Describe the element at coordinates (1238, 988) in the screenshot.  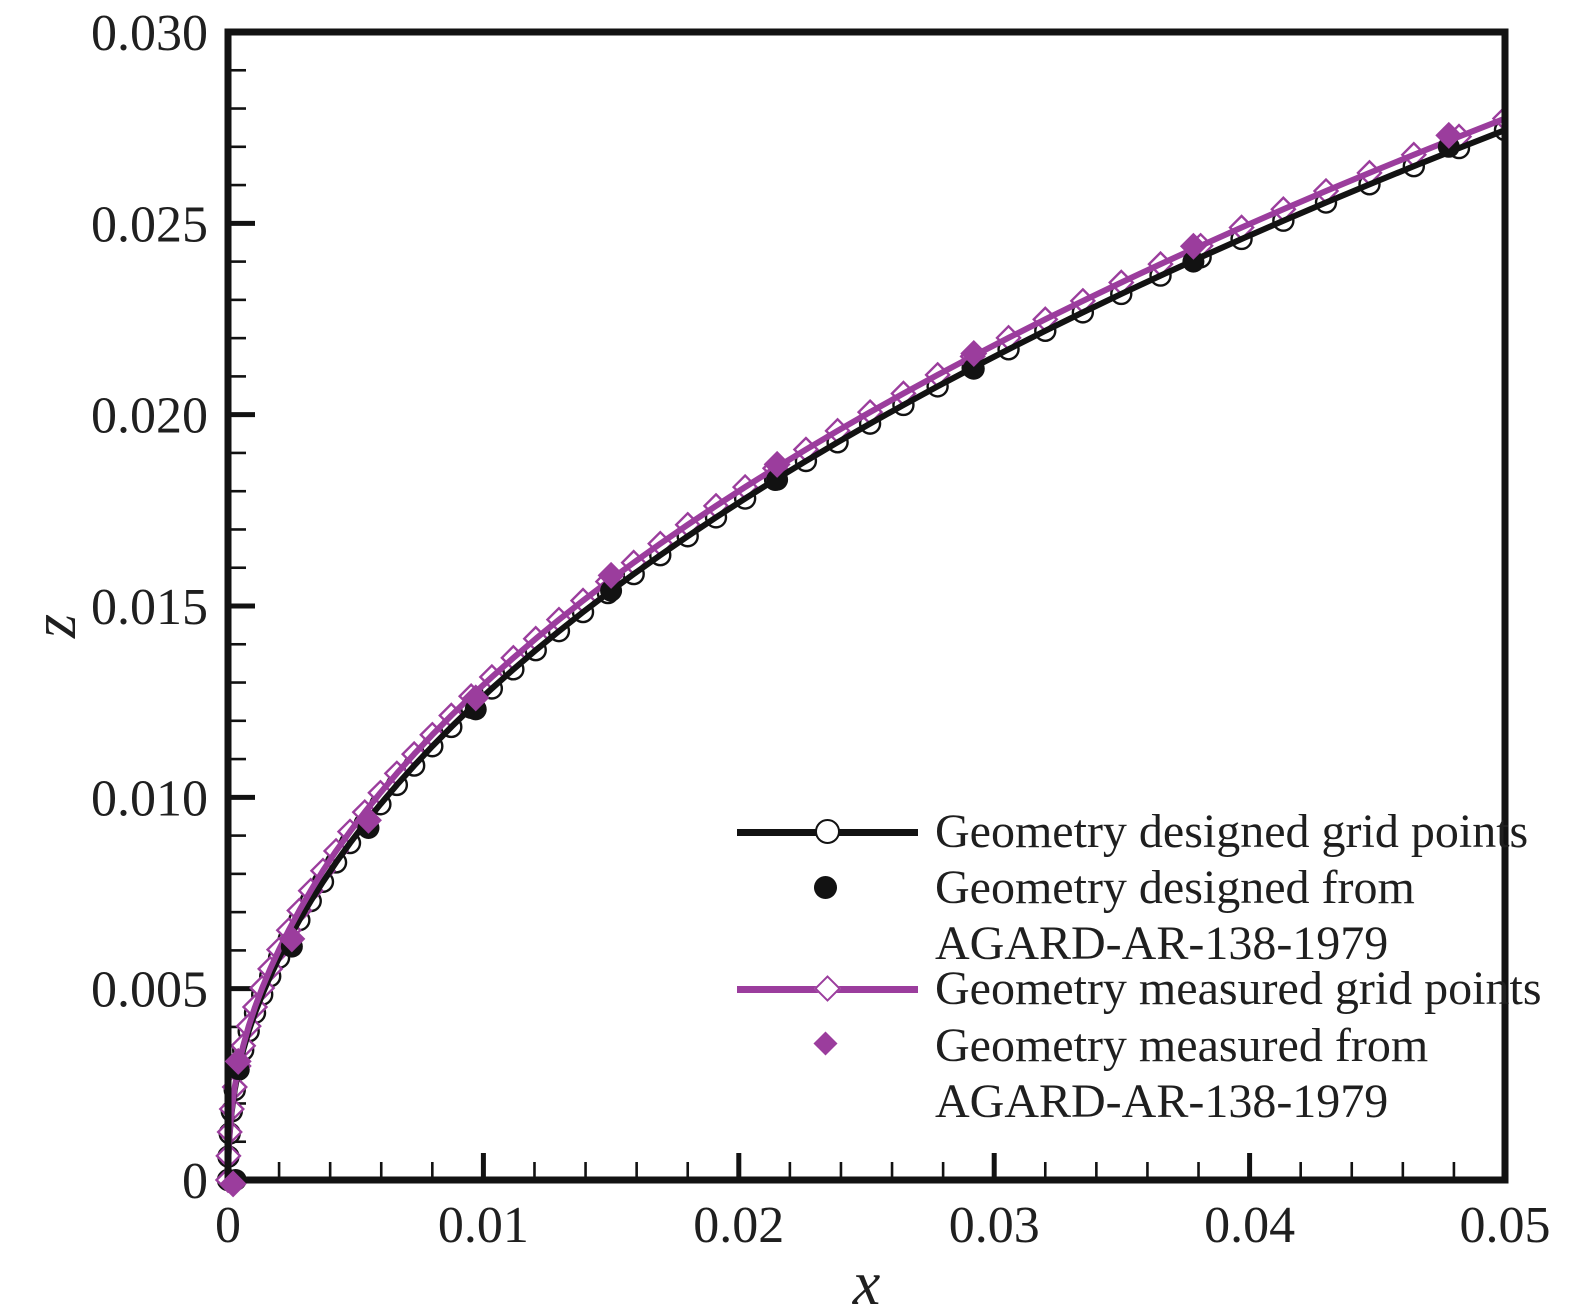
I see `legend-label: Geometry measured grid points` at that location.